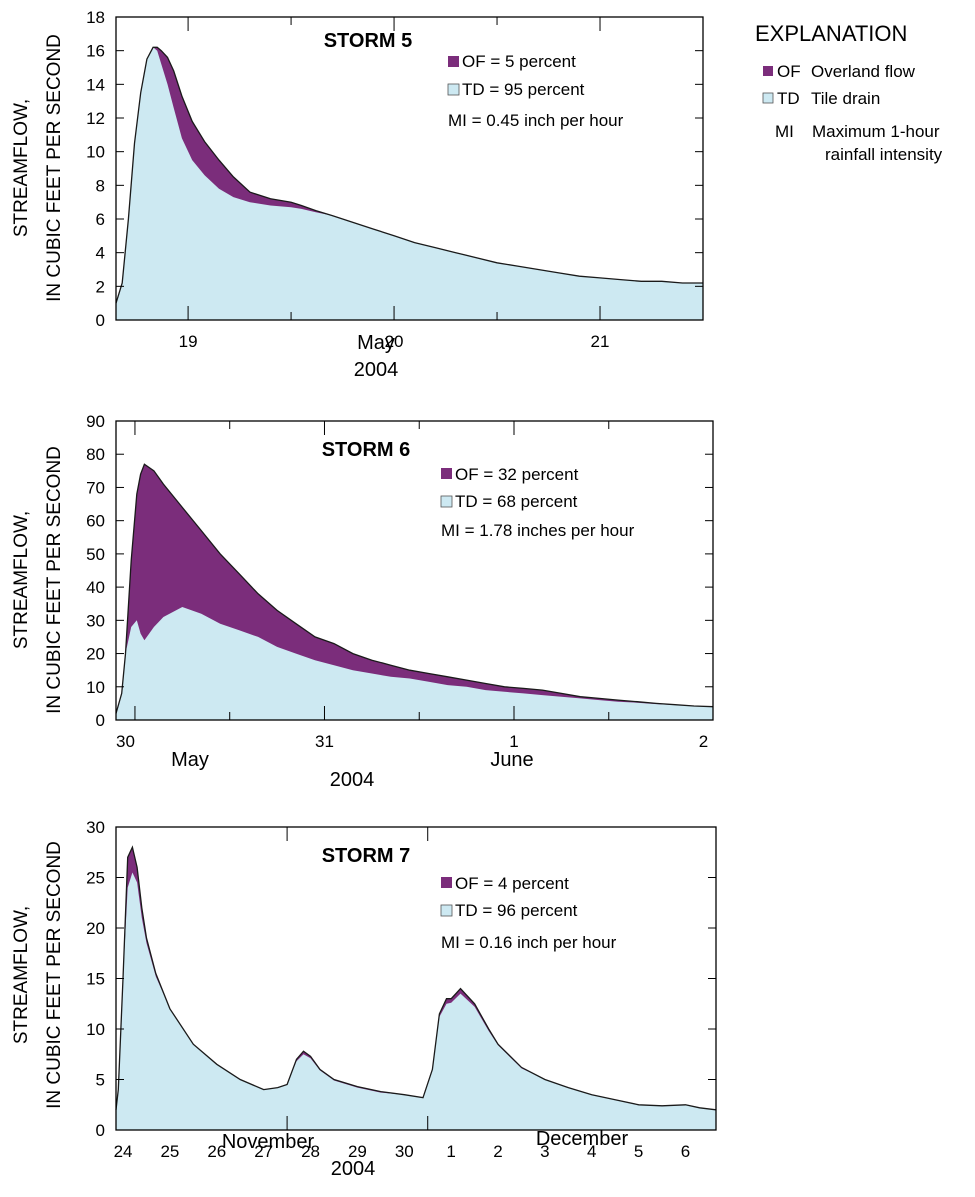  Describe the element at coordinates (216, 1151) in the screenshot. I see `x-tick-label: 26` at that location.